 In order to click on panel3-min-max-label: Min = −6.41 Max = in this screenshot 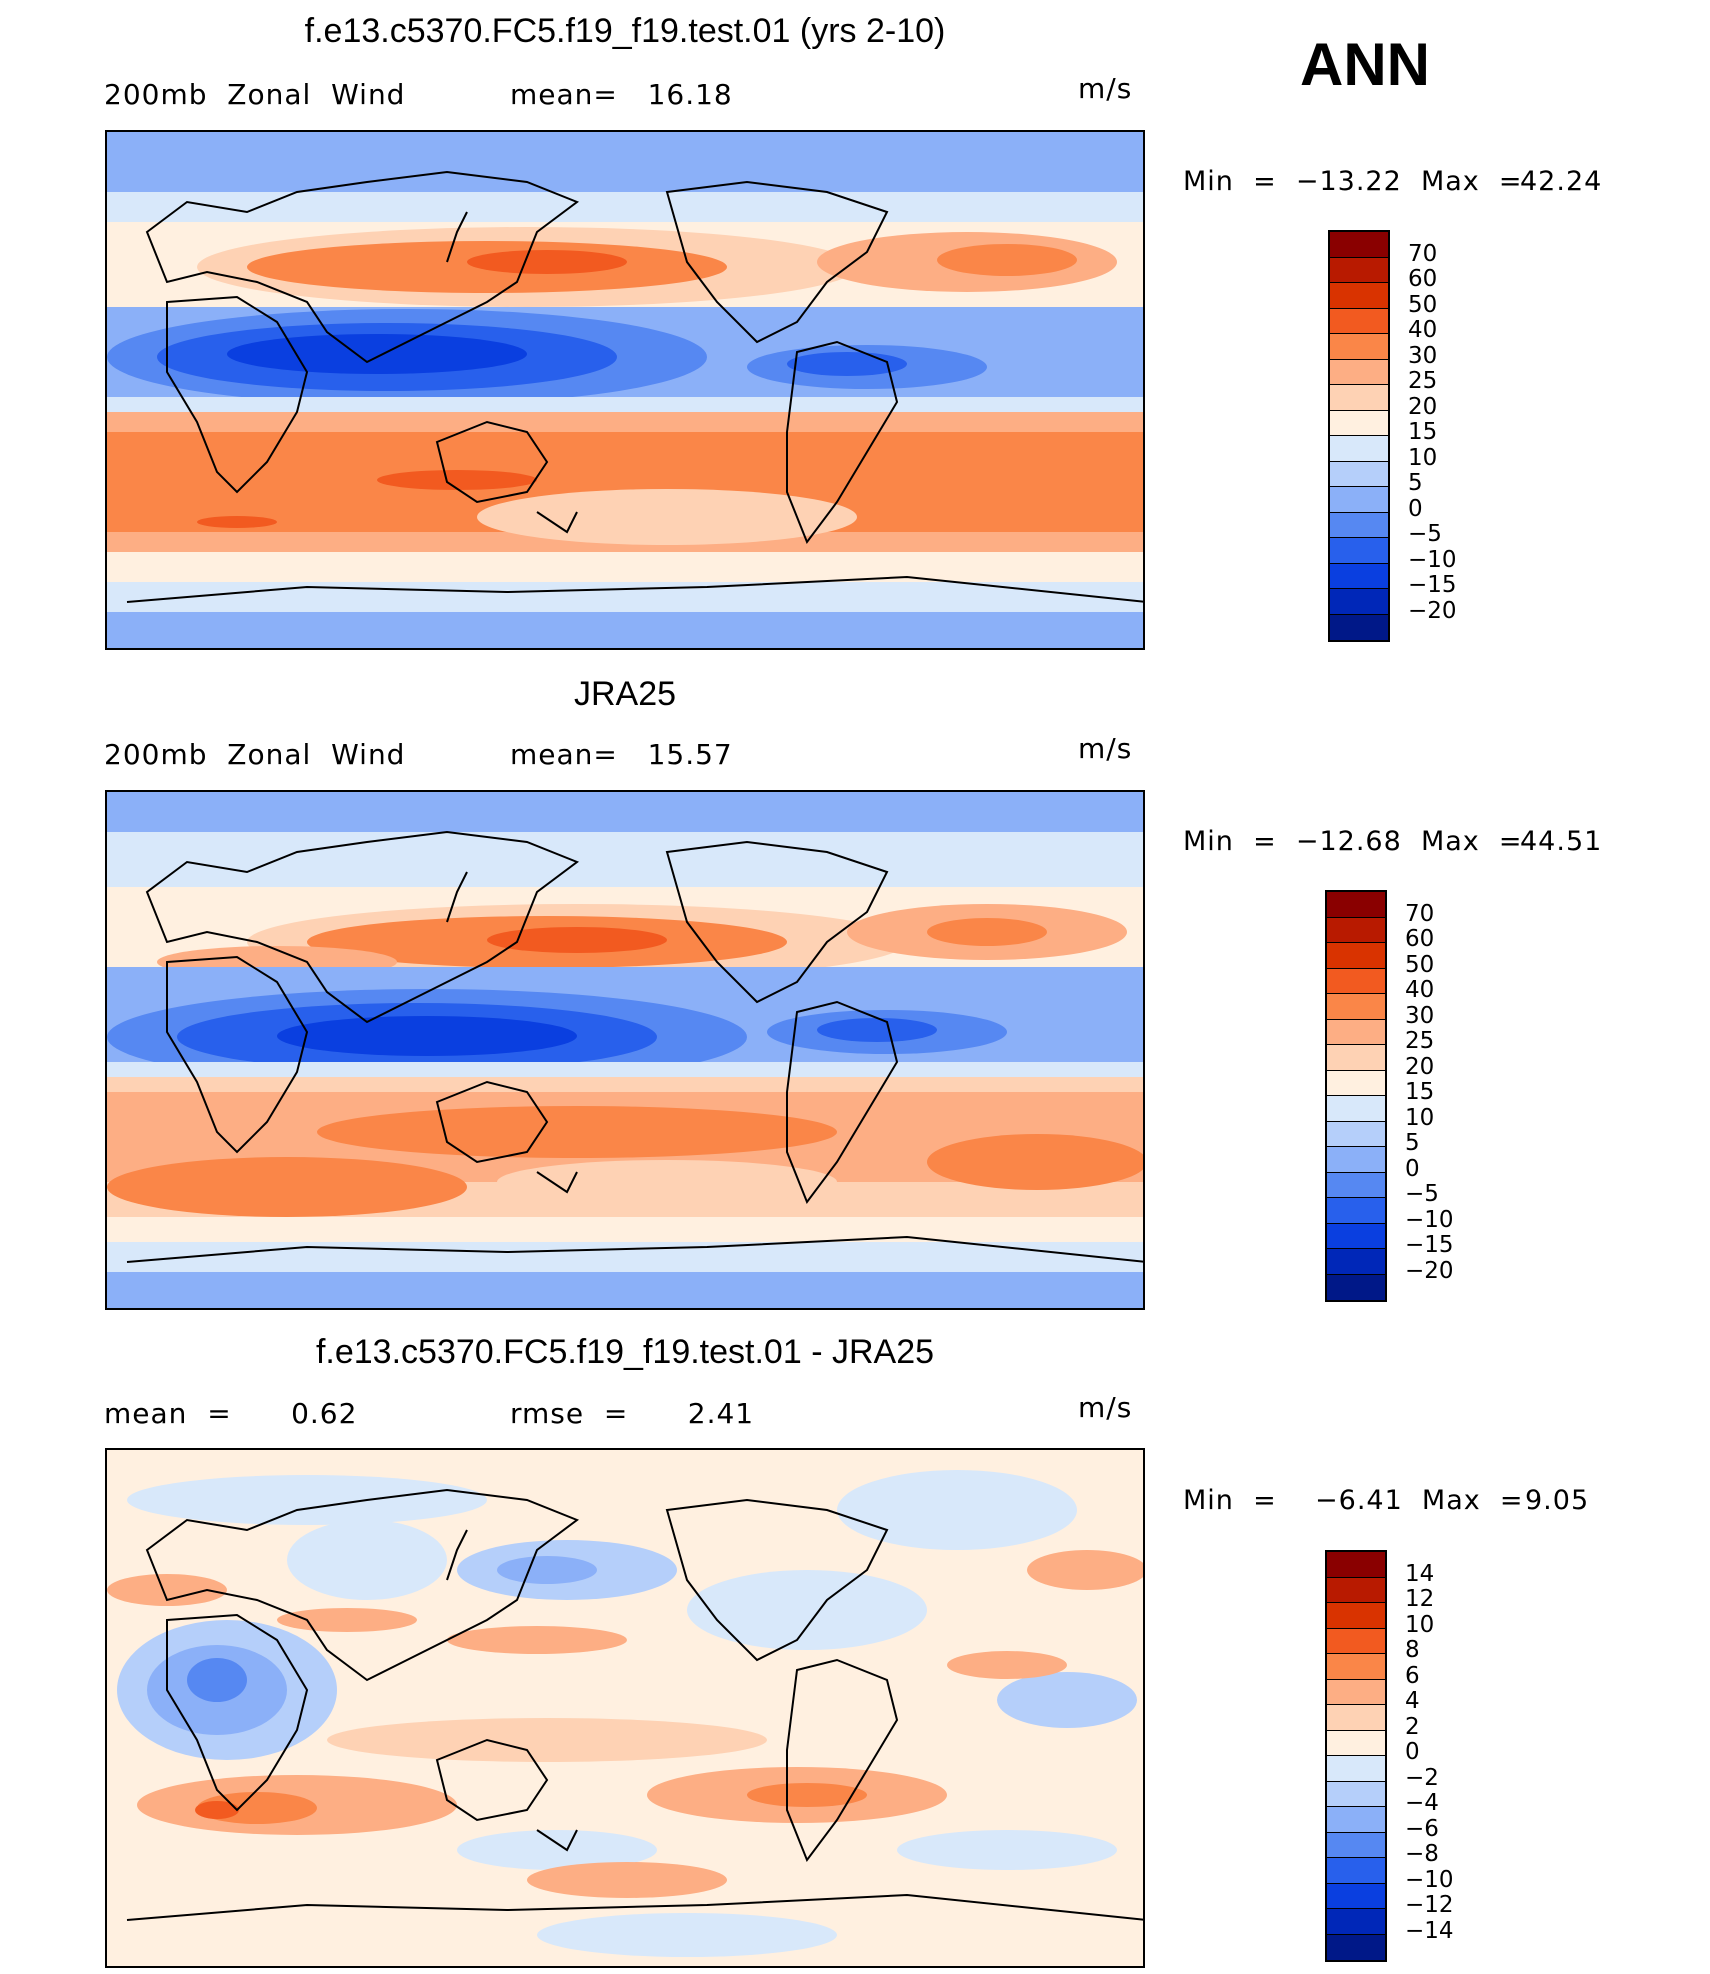, I will do `click(1353, 1500)`.